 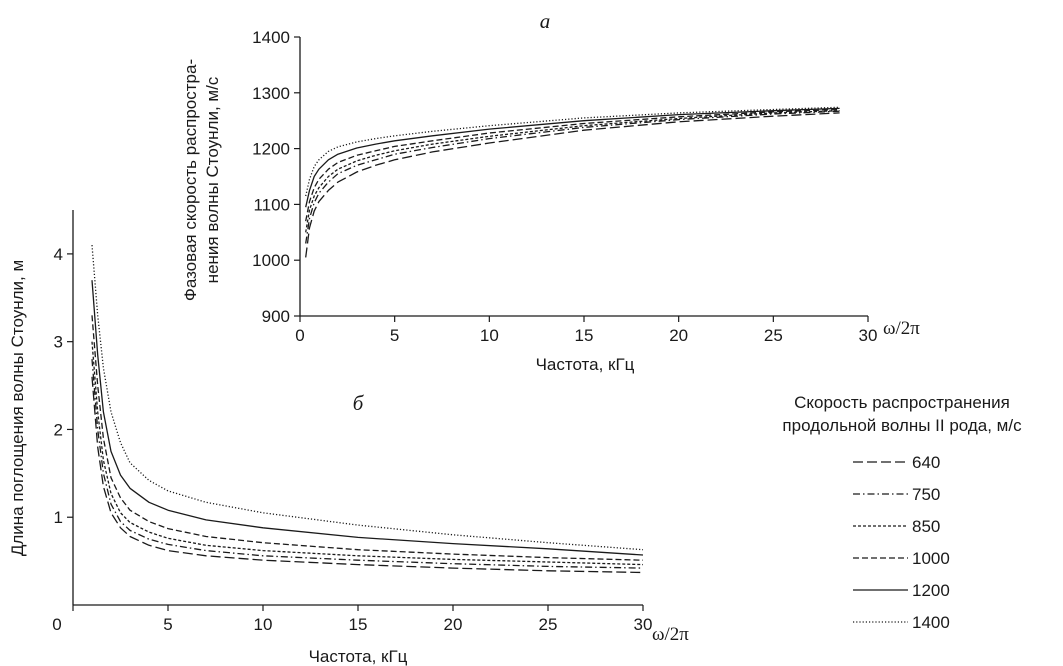 What do you see at coordinates (926, 526) in the screenshot?
I see `legend-label-850: 850` at bounding box center [926, 526].